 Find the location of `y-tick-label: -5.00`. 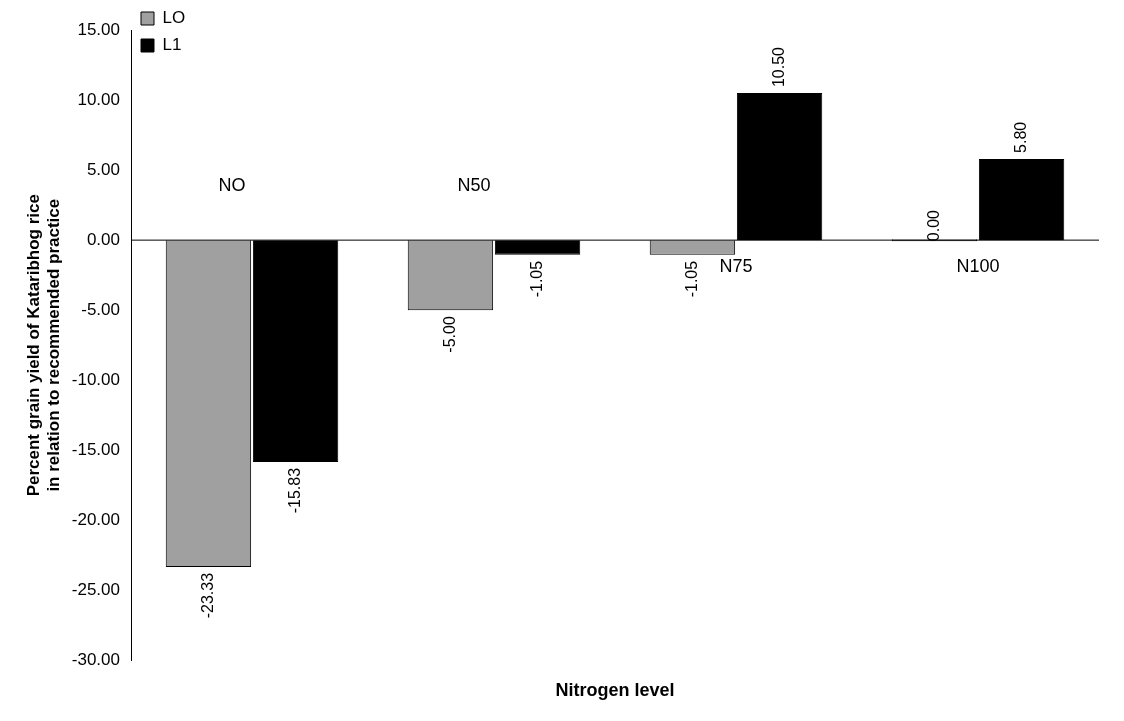

y-tick-label: -5.00 is located at coordinates (100, 309).